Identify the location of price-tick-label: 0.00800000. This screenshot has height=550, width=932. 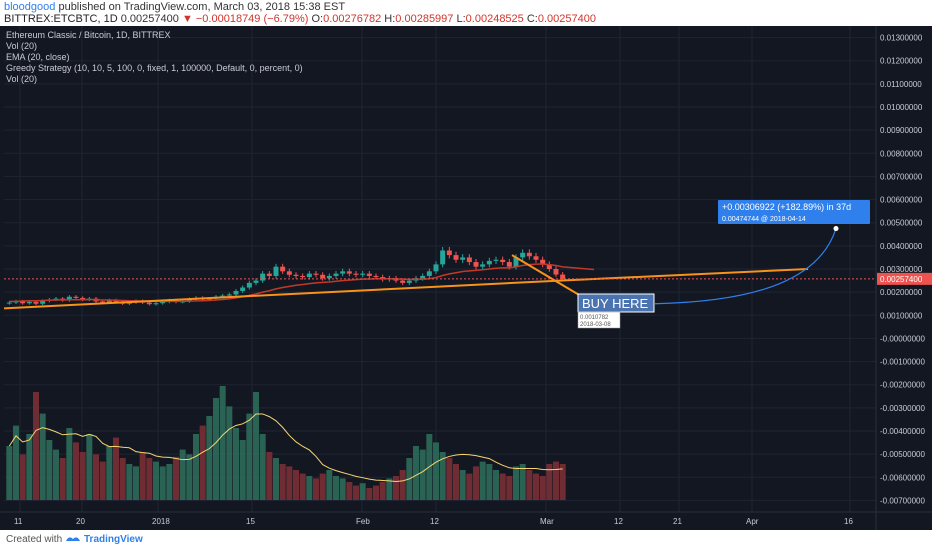
(901, 153).